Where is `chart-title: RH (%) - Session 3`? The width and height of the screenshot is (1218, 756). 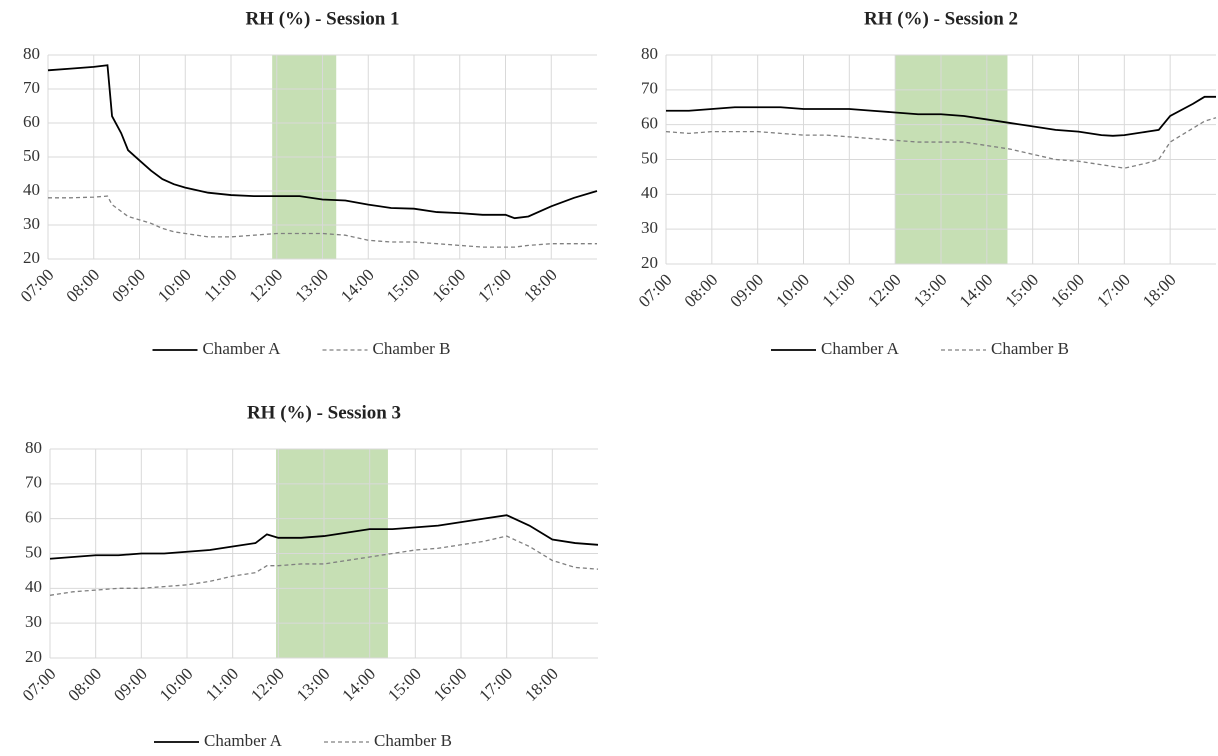 chart-title: RH (%) - Session 3 is located at coordinates (324, 412).